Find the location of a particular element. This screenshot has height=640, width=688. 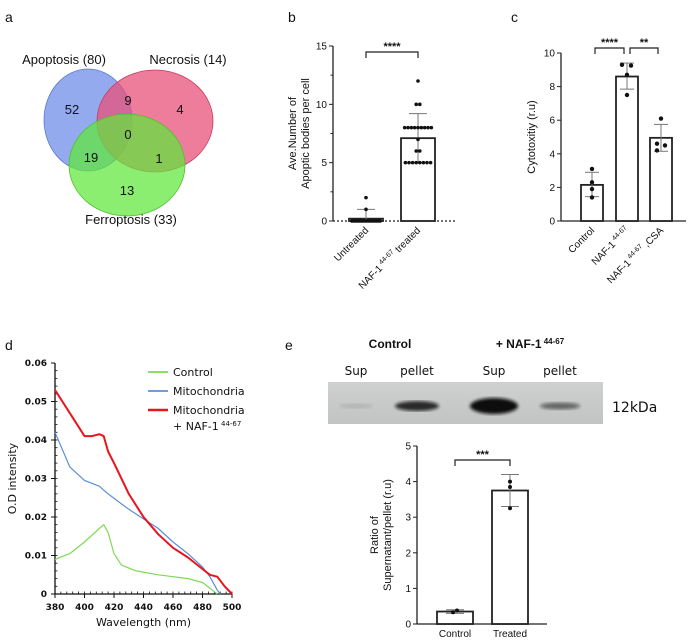

venn-set-label: Apoptosis (80) is located at coordinates (64, 59).